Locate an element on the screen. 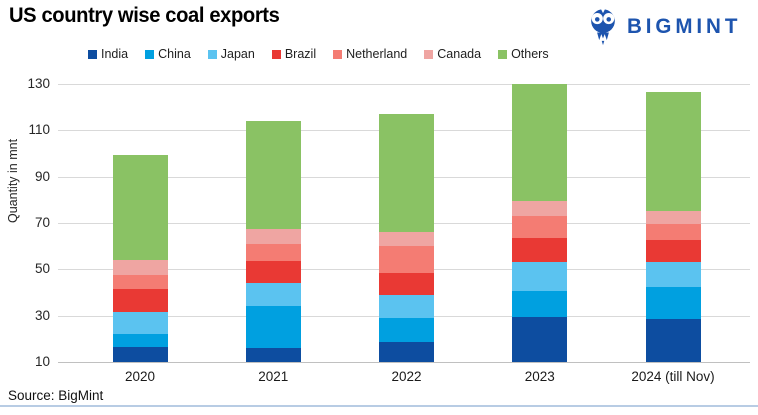  legend-item-canada: Canada is located at coordinates (452, 54).